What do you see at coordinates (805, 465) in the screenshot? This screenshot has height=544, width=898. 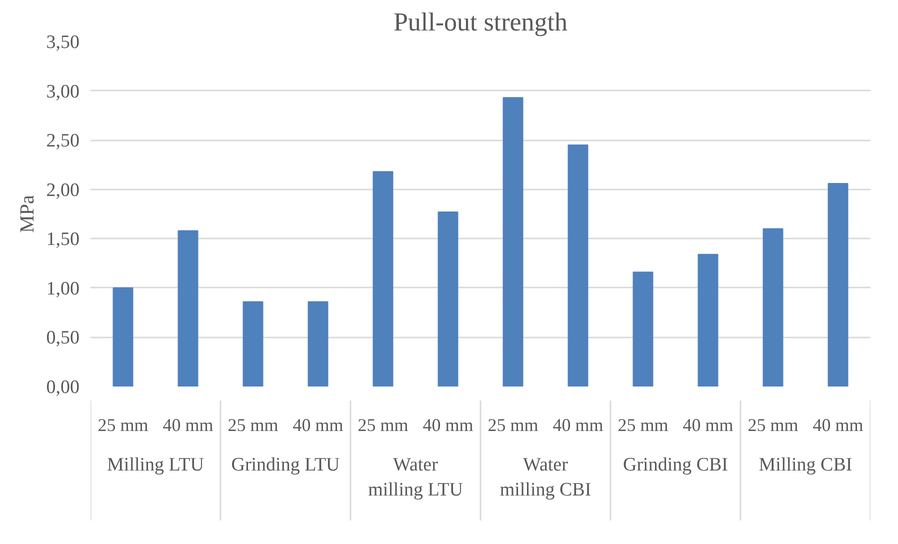 I see `text: Milling CBI` at bounding box center [805, 465].